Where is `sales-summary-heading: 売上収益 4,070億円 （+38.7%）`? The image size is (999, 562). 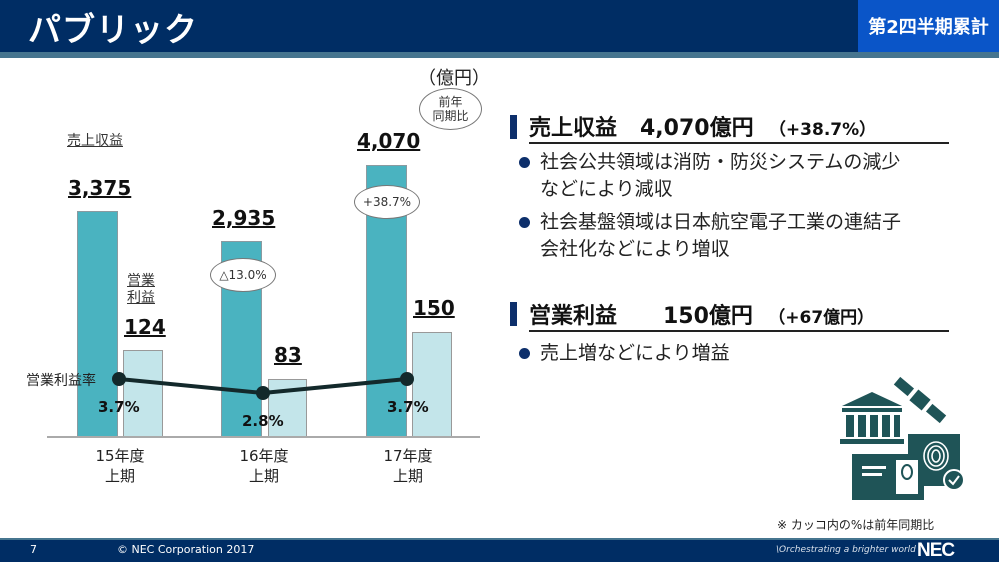 sales-summary-heading: 売上収益 4,070億円 （+38.7%） is located at coordinates (739, 127).